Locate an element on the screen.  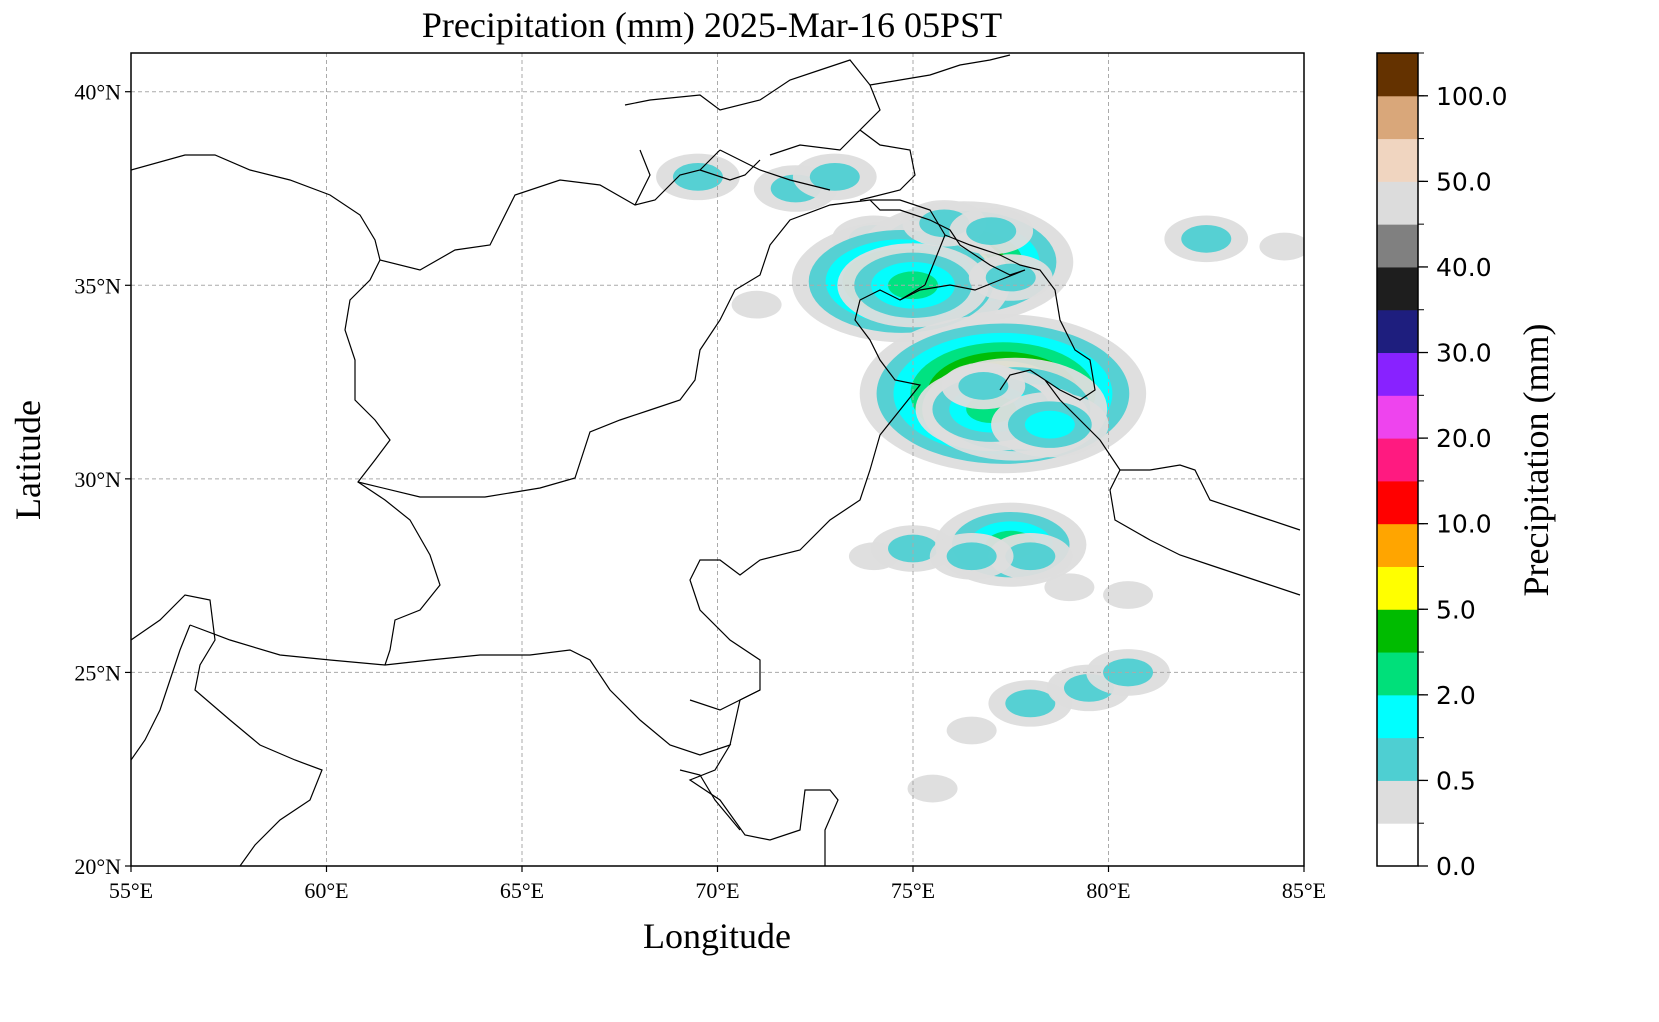
y-tick-label: 35°N is located at coordinates (97, 285).